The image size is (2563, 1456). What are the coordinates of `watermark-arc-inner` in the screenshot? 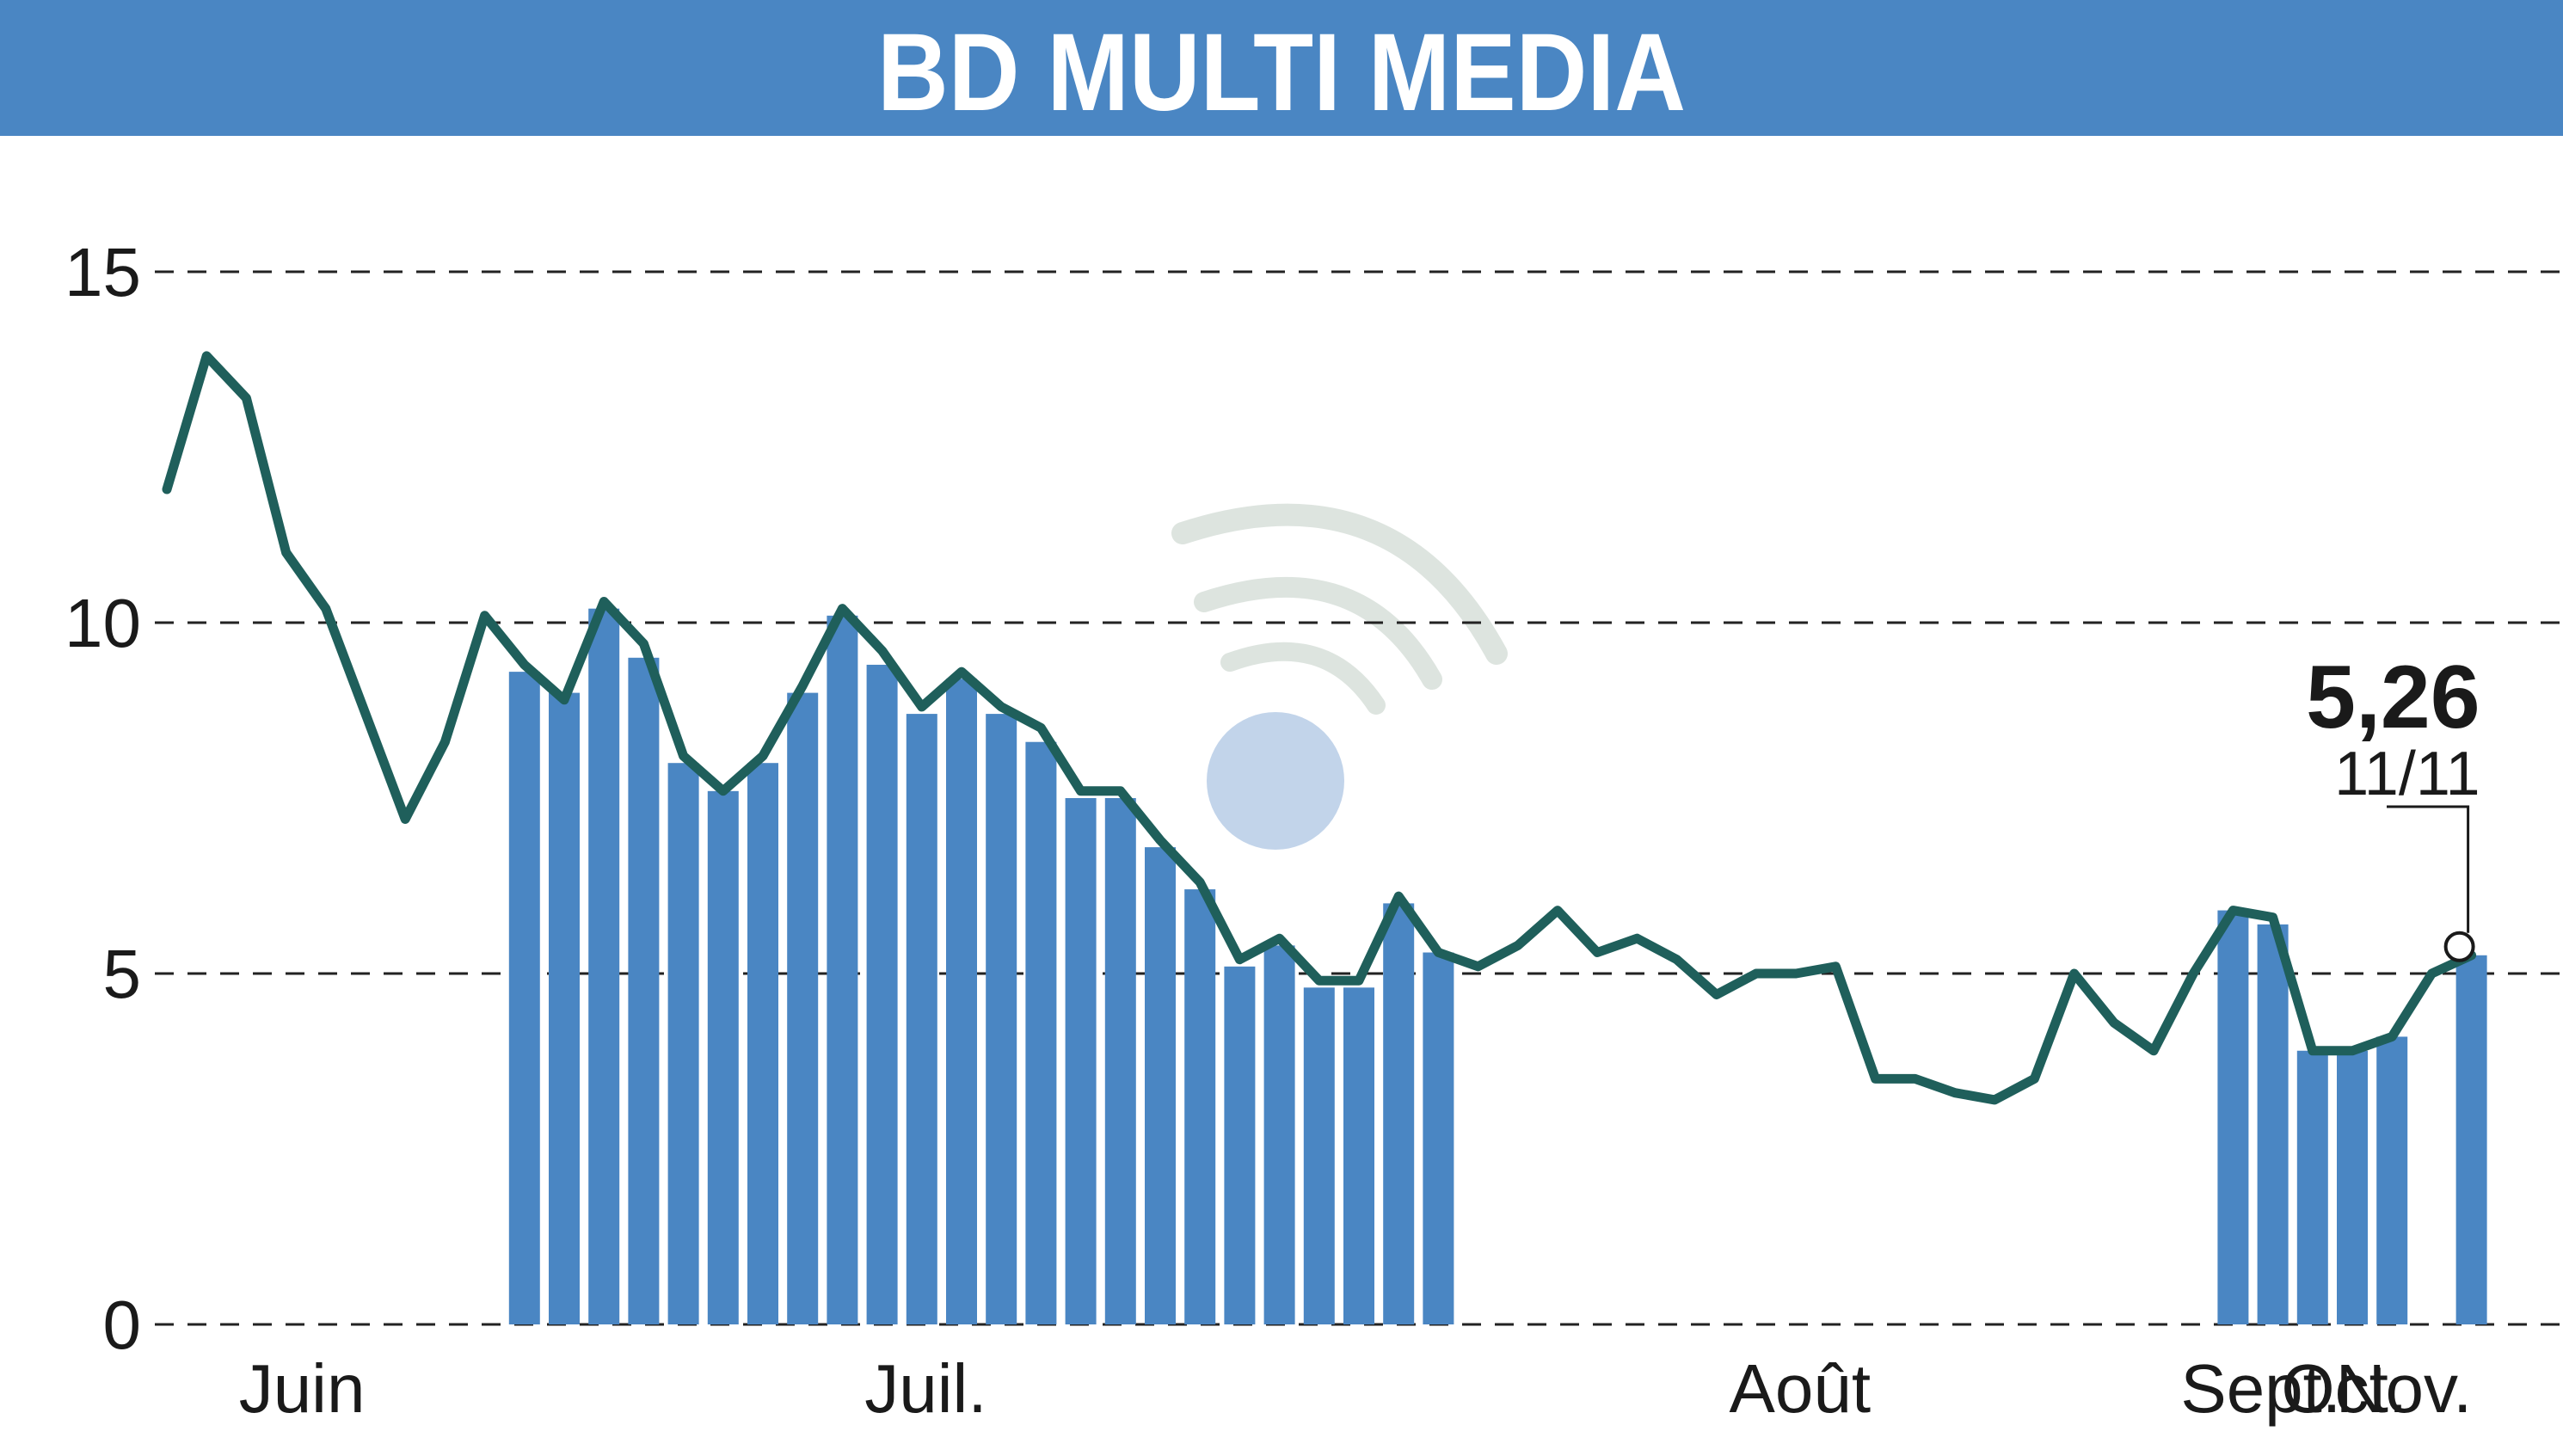 It's located at (1303, 679).